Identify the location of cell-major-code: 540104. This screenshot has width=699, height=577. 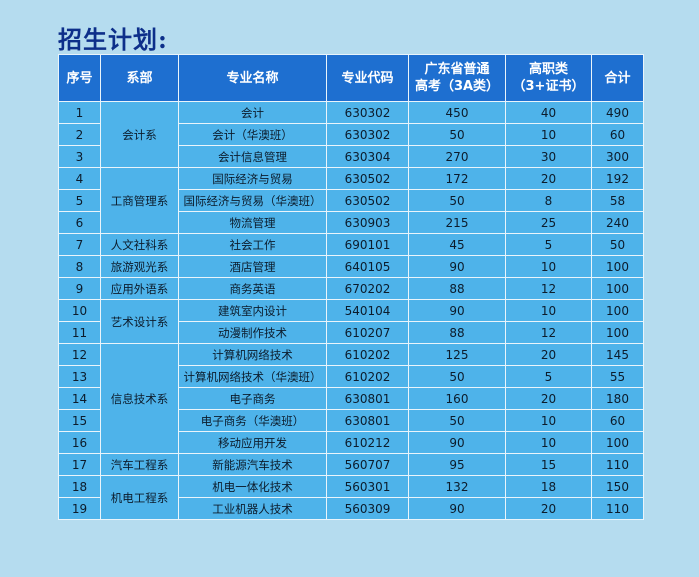
(367, 310).